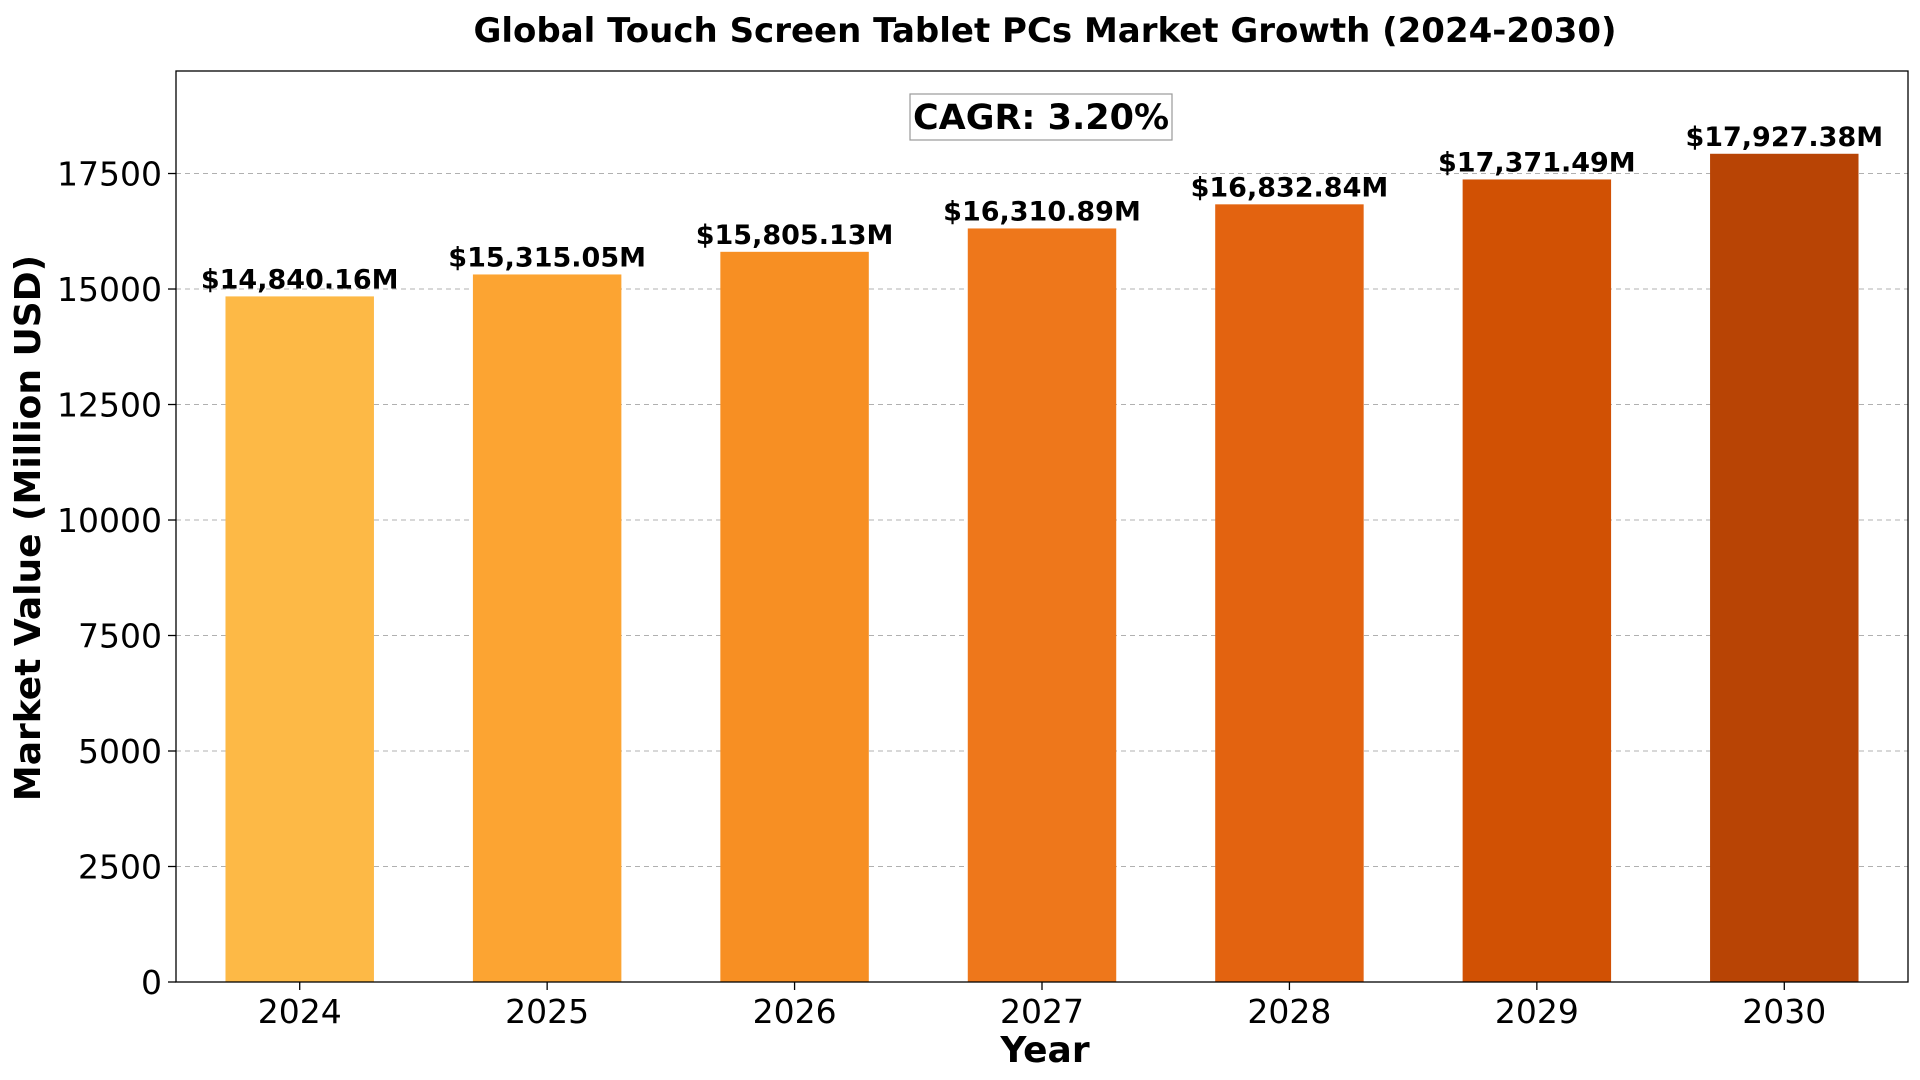 The image size is (1920, 1080). Describe the element at coordinates (547, 257) in the screenshot. I see `bar-value-label: $15,315.05M` at that location.